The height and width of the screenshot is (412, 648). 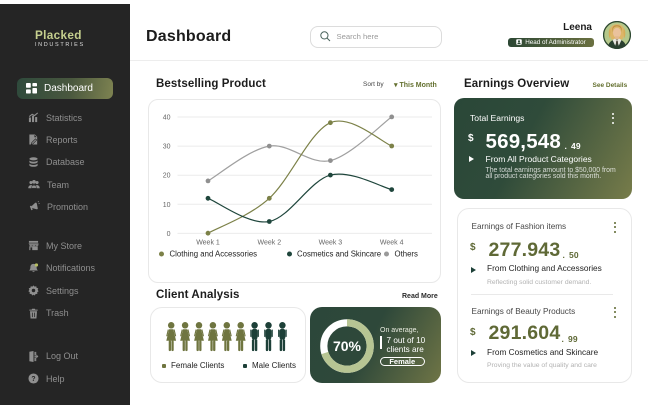 What do you see at coordinates (208, 243) in the screenshot?
I see `svg-text: Week 1` at bounding box center [208, 243].